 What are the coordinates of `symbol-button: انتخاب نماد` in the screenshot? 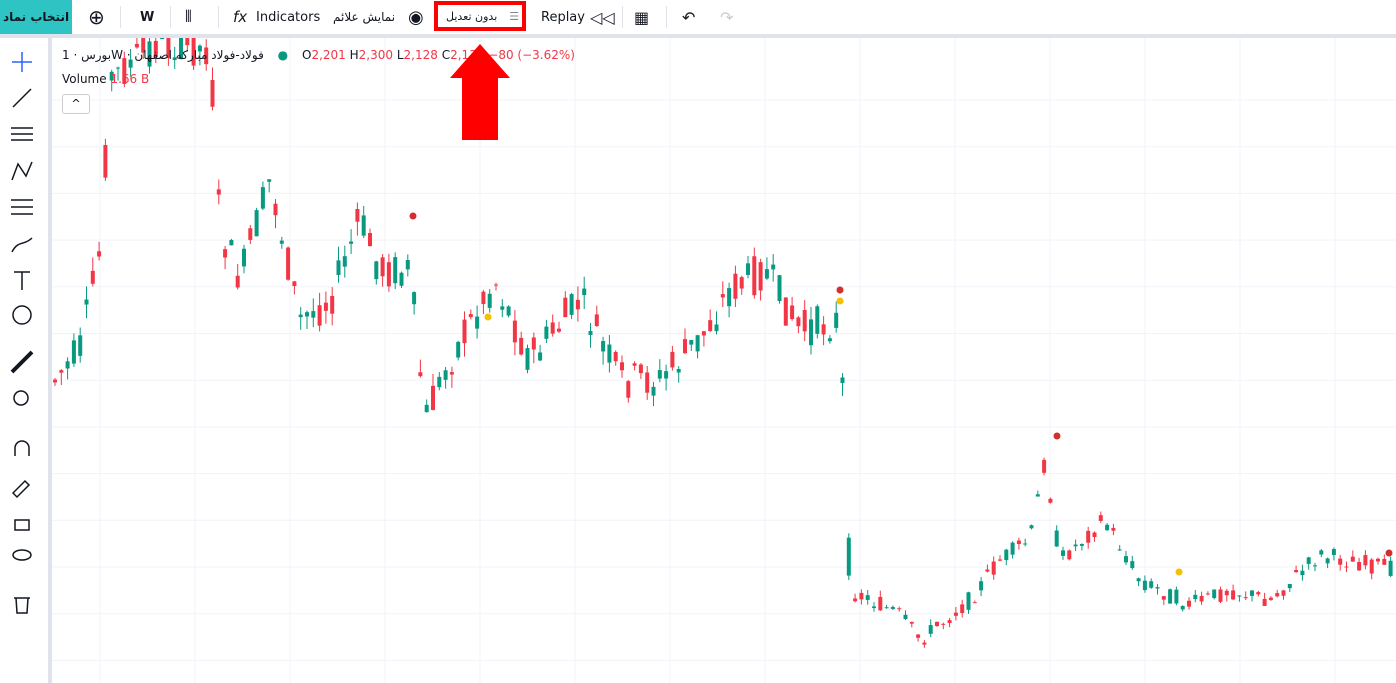 It's located at (36, 17).